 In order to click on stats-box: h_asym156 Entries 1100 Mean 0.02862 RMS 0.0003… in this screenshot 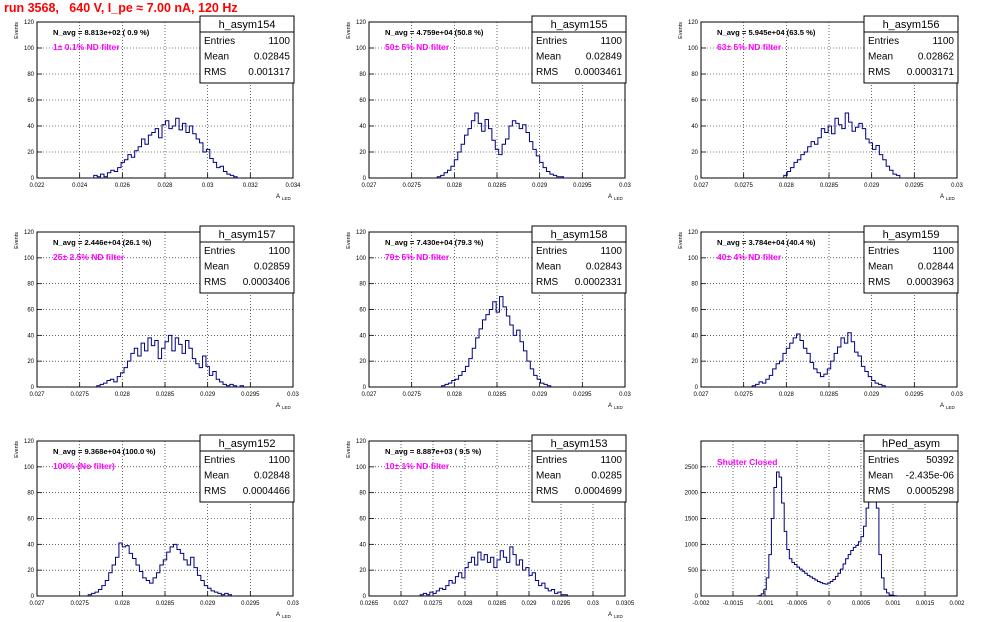, I will do `click(911, 49)`.